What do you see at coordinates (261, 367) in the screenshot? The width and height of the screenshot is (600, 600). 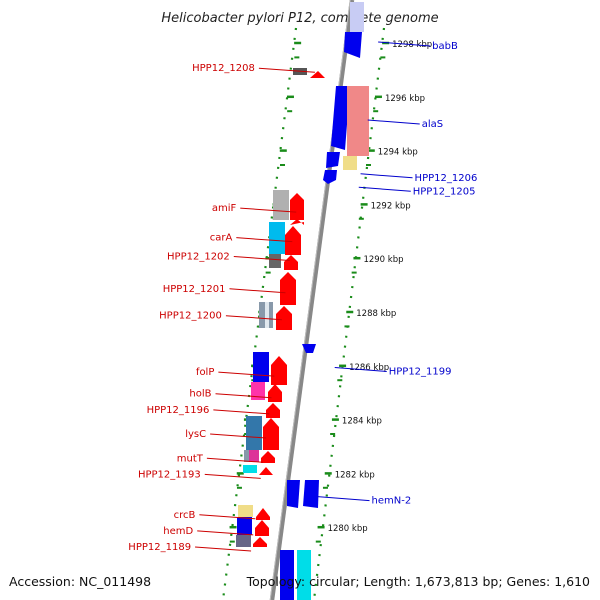 I see `feature-folP-box` at bounding box center [261, 367].